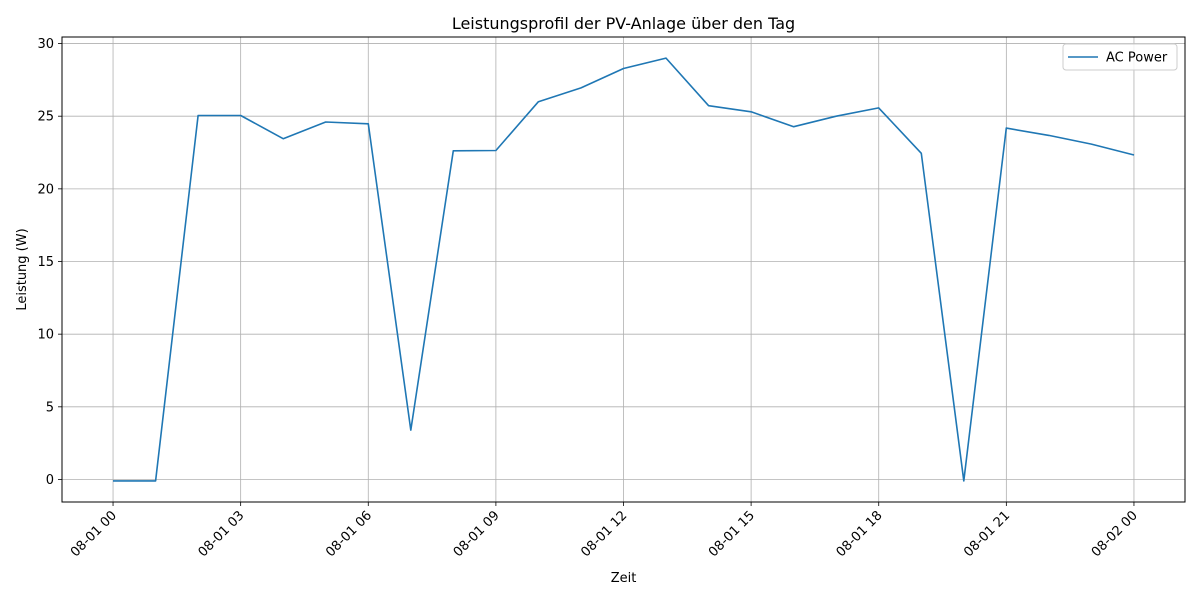  I want to click on legend-box, so click(1120, 57).